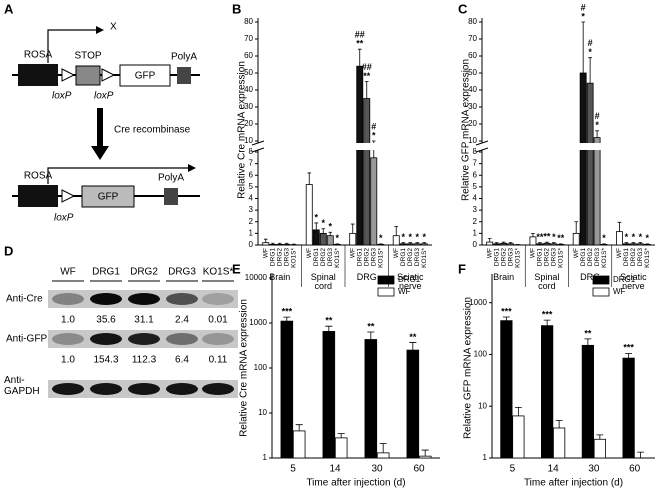 Image resolution: width=660 pixels, height=491 pixels. Describe the element at coordinates (323, 282) in the screenshot. I see `category-label: Spinal cord` at that location.